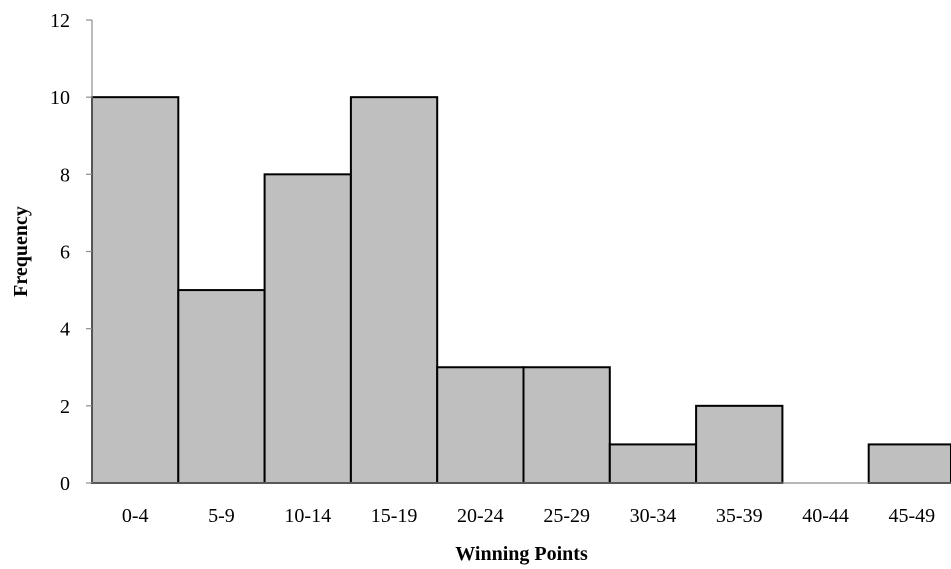  I want to click on x-axis-title: Winning Points, so click(521, 554).